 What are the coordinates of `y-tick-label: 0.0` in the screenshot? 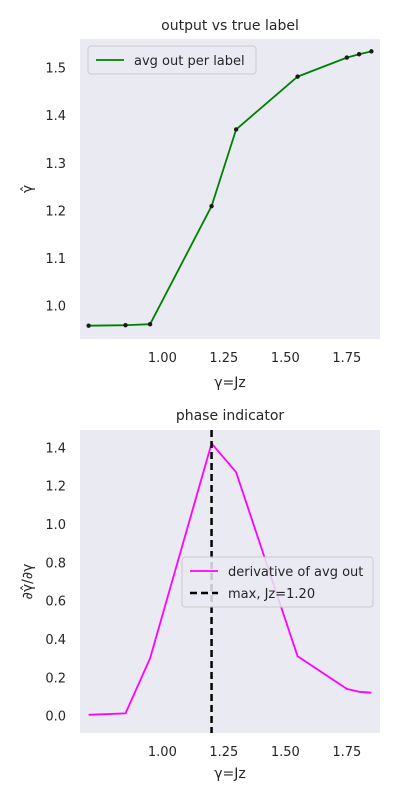 It's located at (55, 717).